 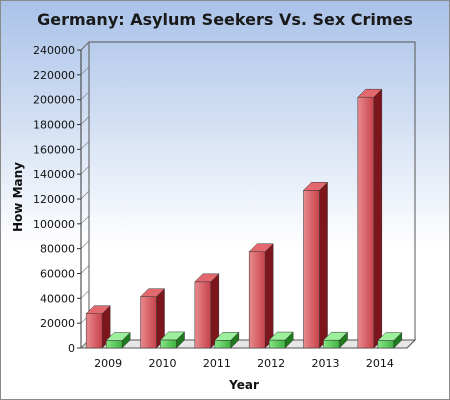 What do you see at coordinates (225, 19) in the screenshot?
I see `chart-title: Germany: Asylum Seekers Vs. Sex Crimes` at bounding box center [225, 19].